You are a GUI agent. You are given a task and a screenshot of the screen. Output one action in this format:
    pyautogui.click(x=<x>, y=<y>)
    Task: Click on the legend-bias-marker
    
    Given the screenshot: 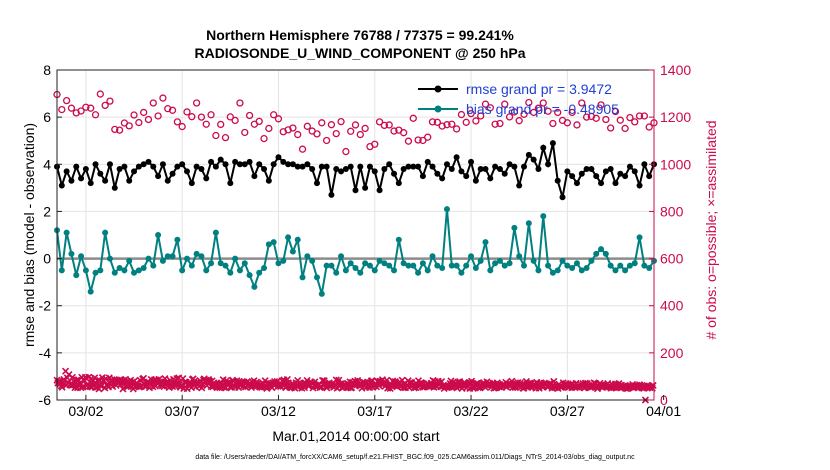 What is the action you would take?
    pyautogui.click(x=438, y=109)
    